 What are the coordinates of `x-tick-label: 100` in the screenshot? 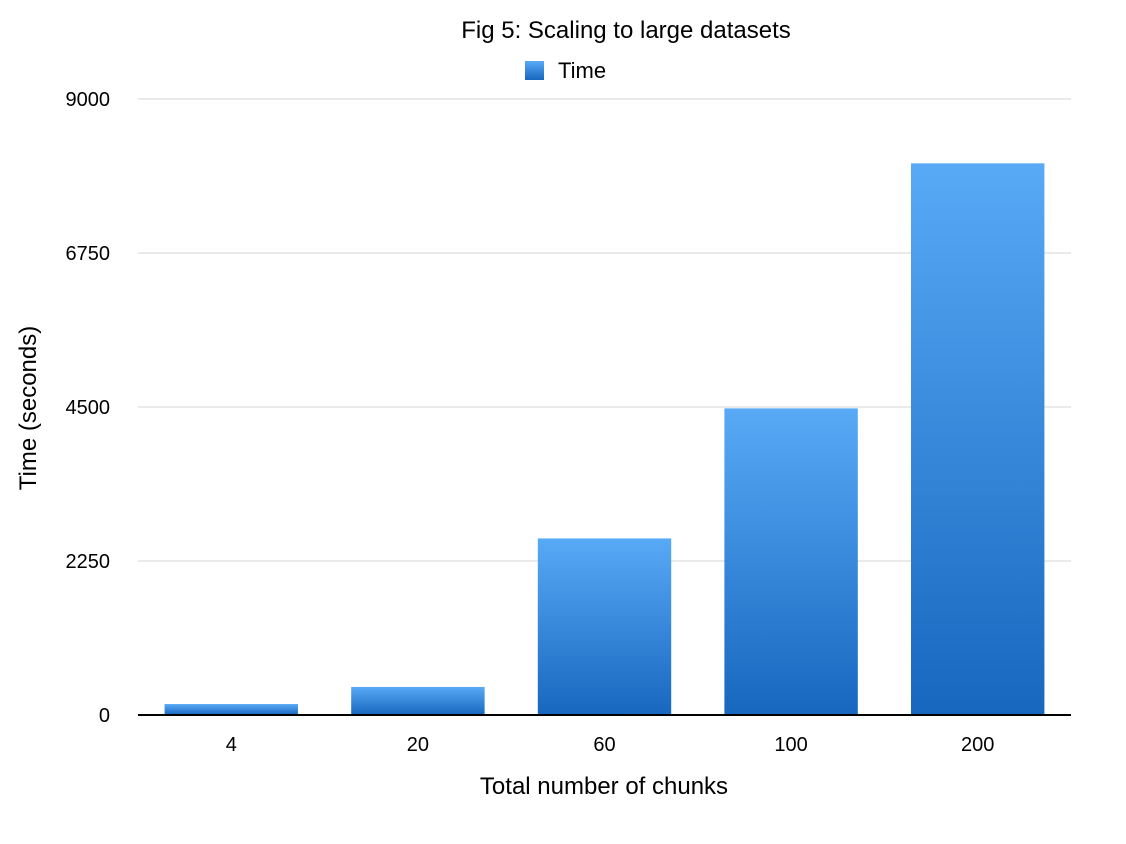 It's located at (790, 745).